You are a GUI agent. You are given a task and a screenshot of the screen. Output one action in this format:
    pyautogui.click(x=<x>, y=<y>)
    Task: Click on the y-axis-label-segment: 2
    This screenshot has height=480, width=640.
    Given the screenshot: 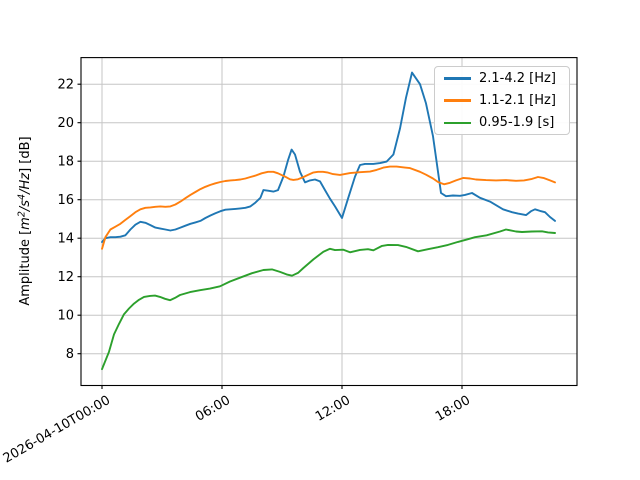 What is the action you would take?
    pyautogui.click(x=22, y=214)
    